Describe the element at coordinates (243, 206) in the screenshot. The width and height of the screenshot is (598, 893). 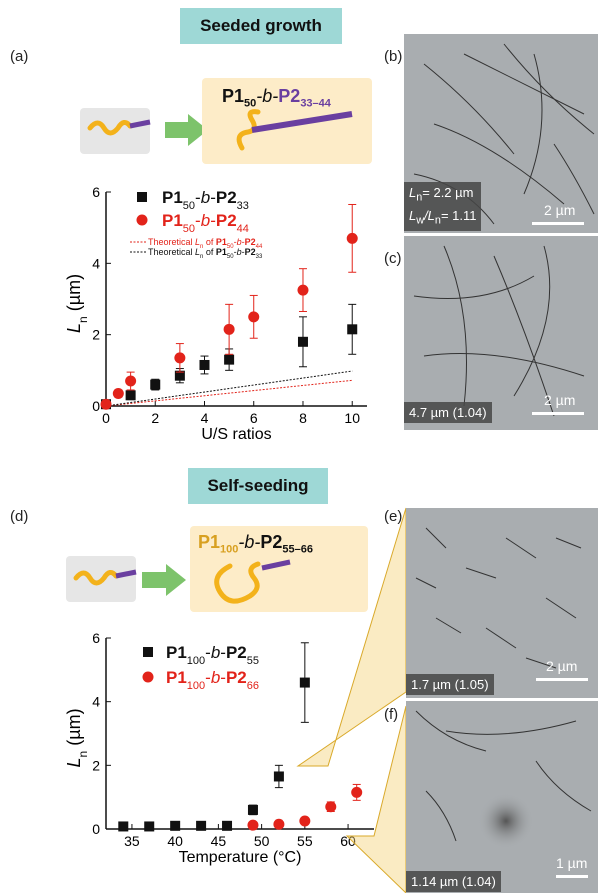
I see `legend-label-part: 33` at that location.